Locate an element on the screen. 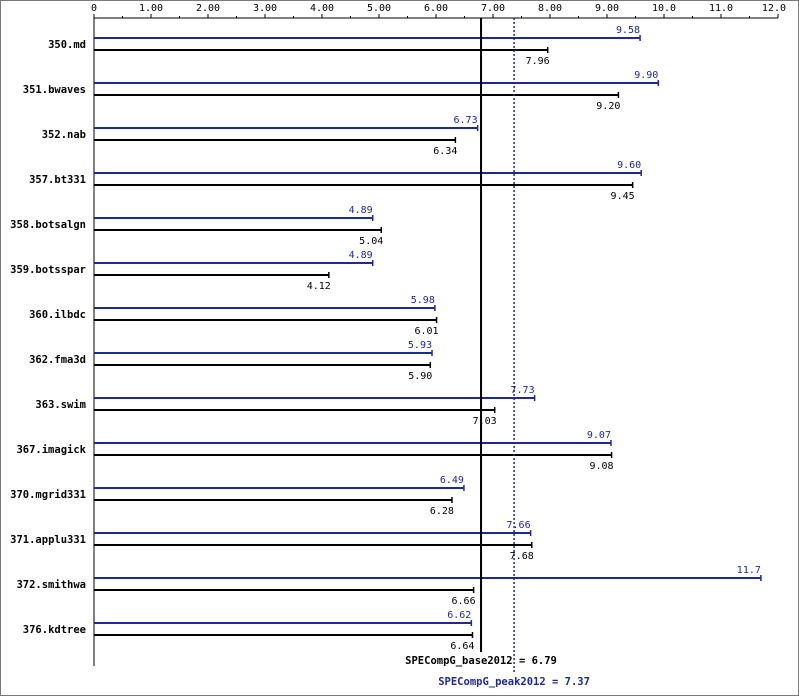 This screenshot has width=799, height=696. peak-reference-label: SPECompG_peak2012 = 7.37 is located at coordinates (514, 682).